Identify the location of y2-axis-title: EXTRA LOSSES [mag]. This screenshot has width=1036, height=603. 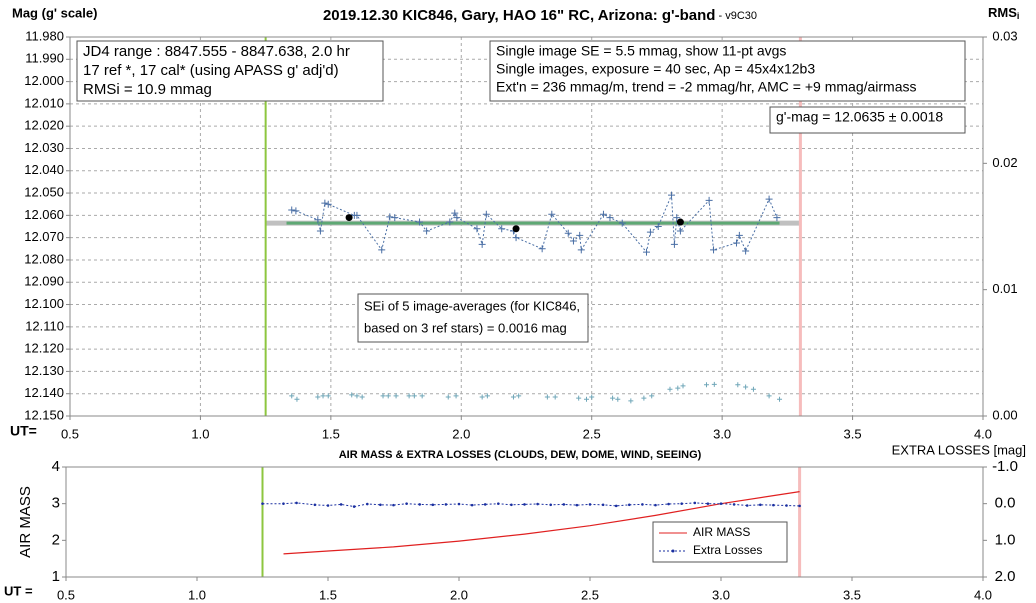
(959, 449).